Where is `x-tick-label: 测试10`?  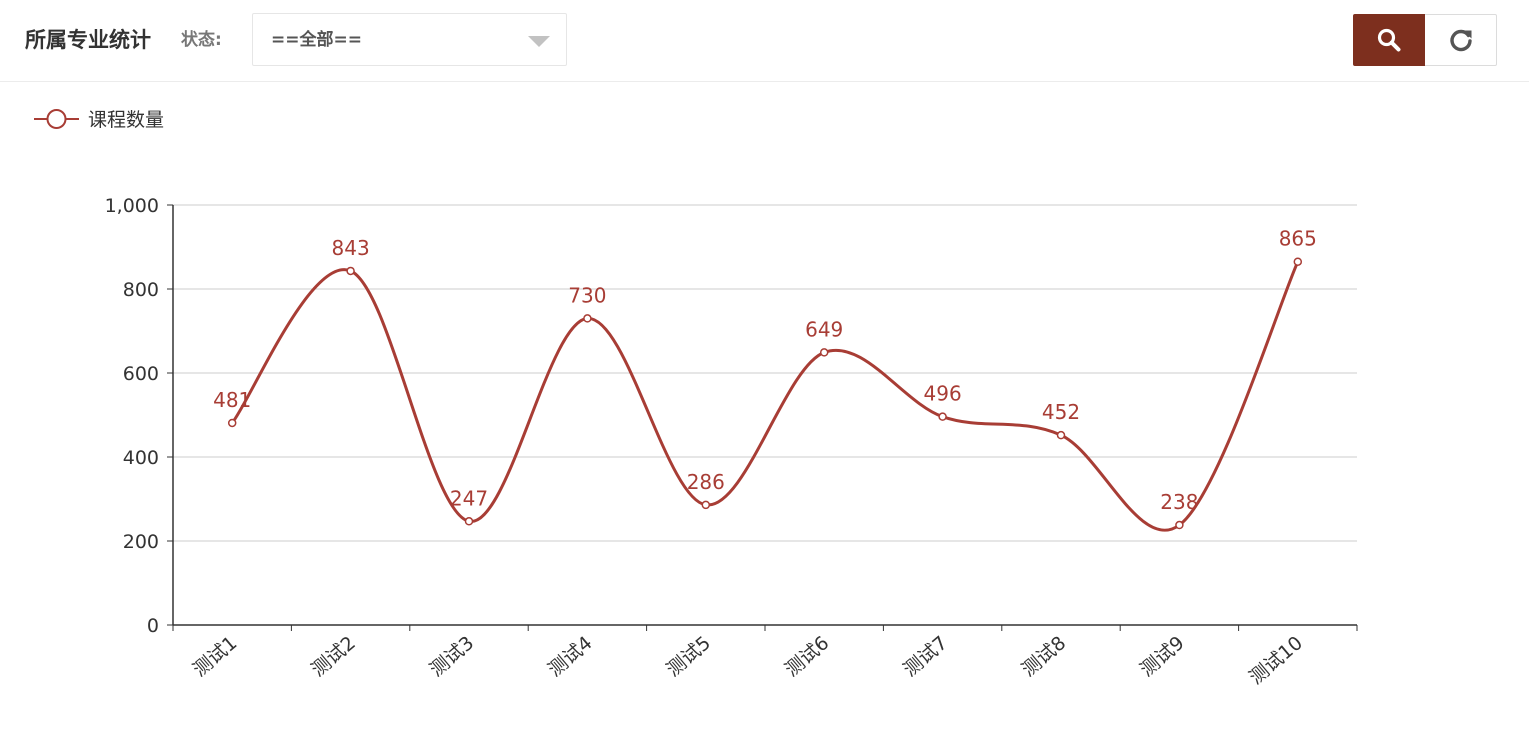
x-tick-label: 测试10 is located at coordinates (1276, 660).